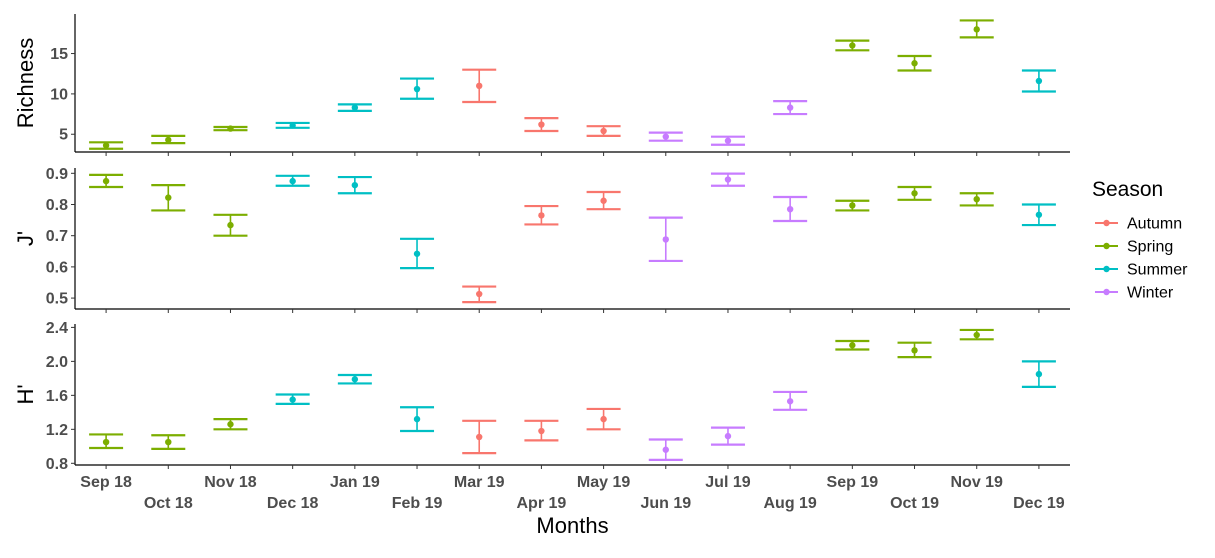 This screenshot has height=558, width=1215. What do you see at coordinates (106, 482) in the screenshot?
I see `x-tick-label: Sep 18` at bounding box center [106, 482].